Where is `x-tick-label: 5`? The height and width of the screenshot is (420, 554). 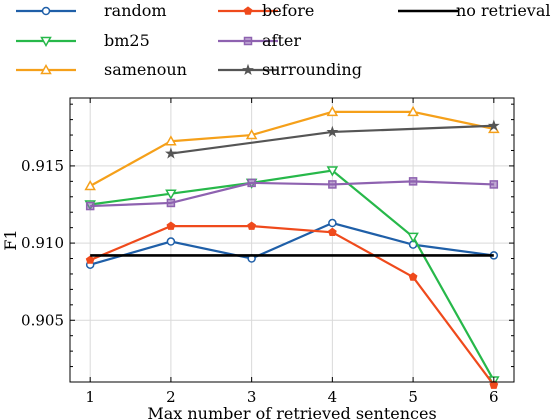
x-tick-label: 5 is located at coordinates (413, 397).